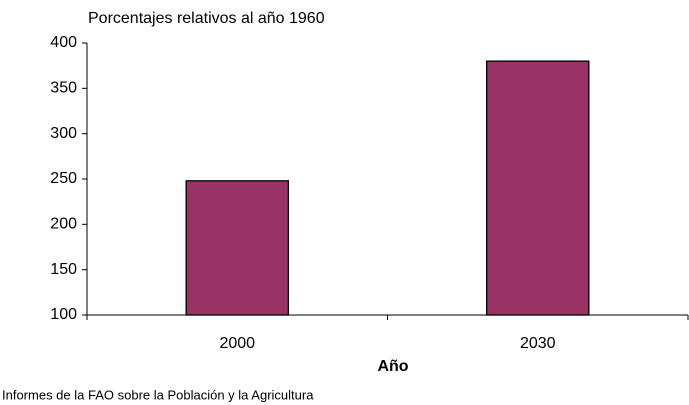  I want to click on chart-title: Porcentajes relativos al año 1960, so click(206, 18).